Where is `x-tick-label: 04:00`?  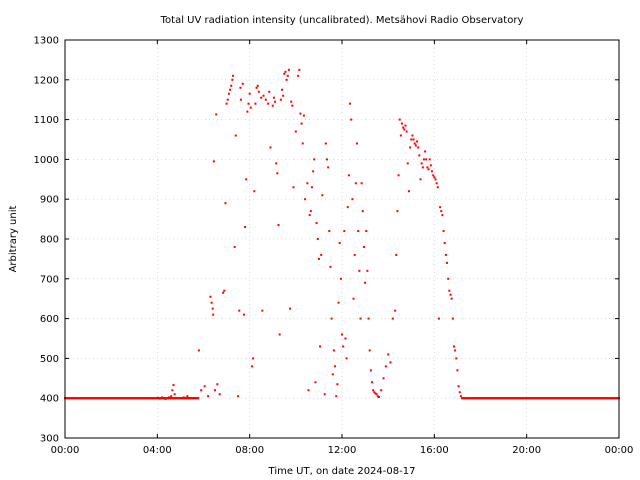 x-tick-label: 04:00 is located at coordinates (157, 450).